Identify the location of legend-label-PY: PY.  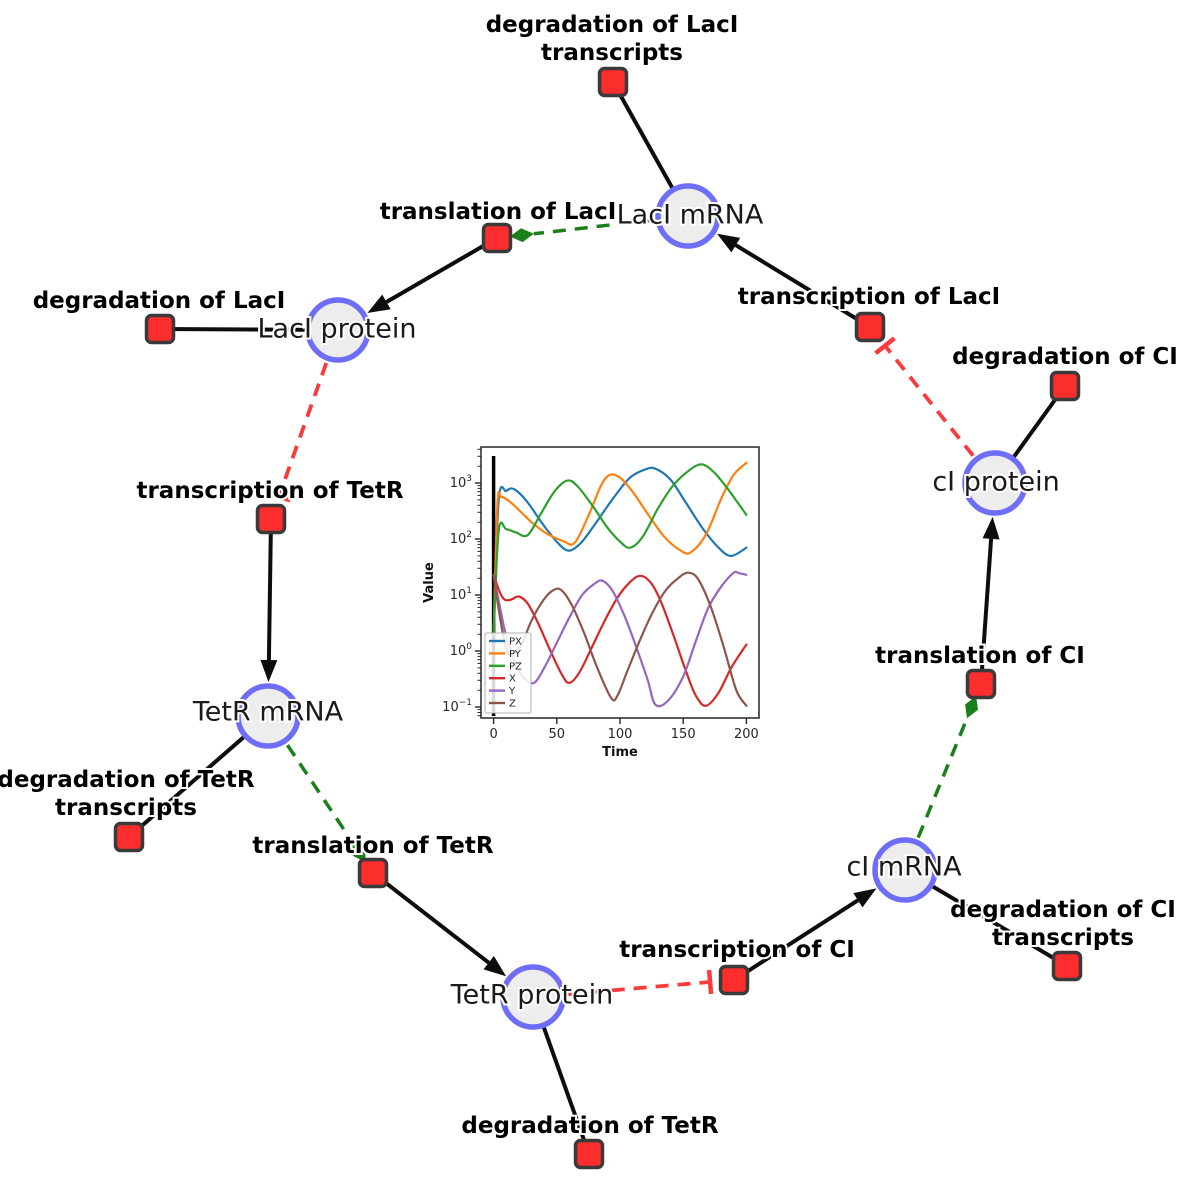
(515, 654).